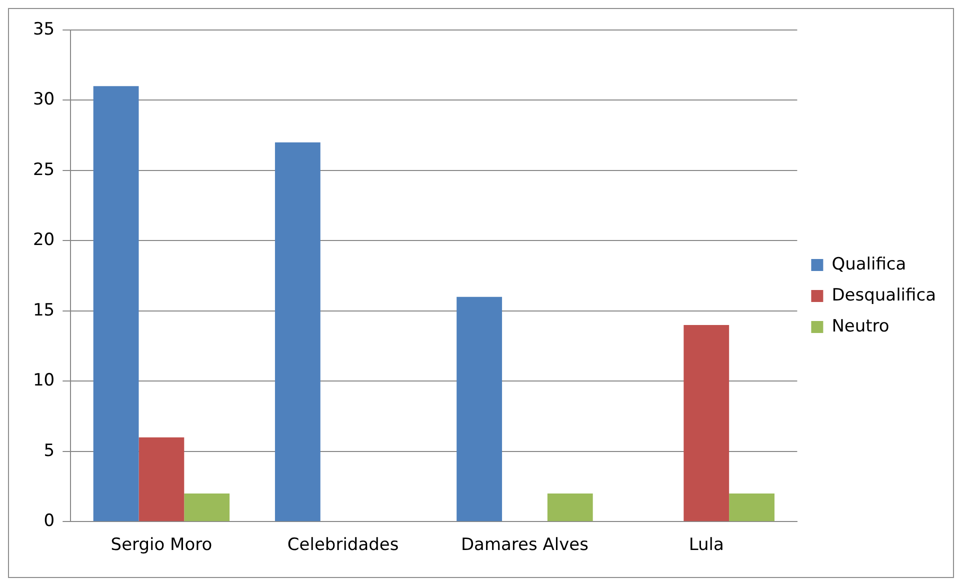 The image size is (956, 580). What do you see at coordinates (869, 264) in the screenshot?
I see `legend-label: Qualifica` at bounding box center [869, 264].